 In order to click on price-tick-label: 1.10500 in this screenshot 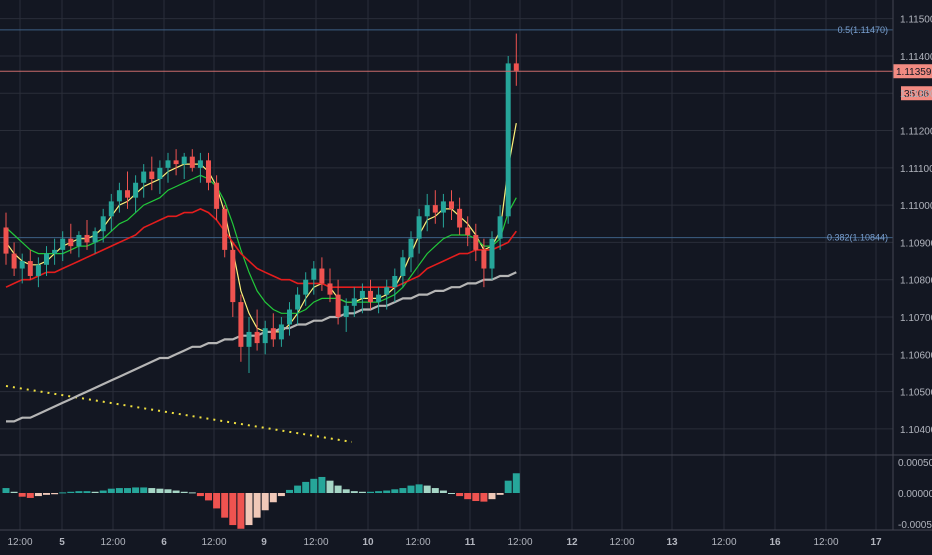, I will do `click(916, 393)`.